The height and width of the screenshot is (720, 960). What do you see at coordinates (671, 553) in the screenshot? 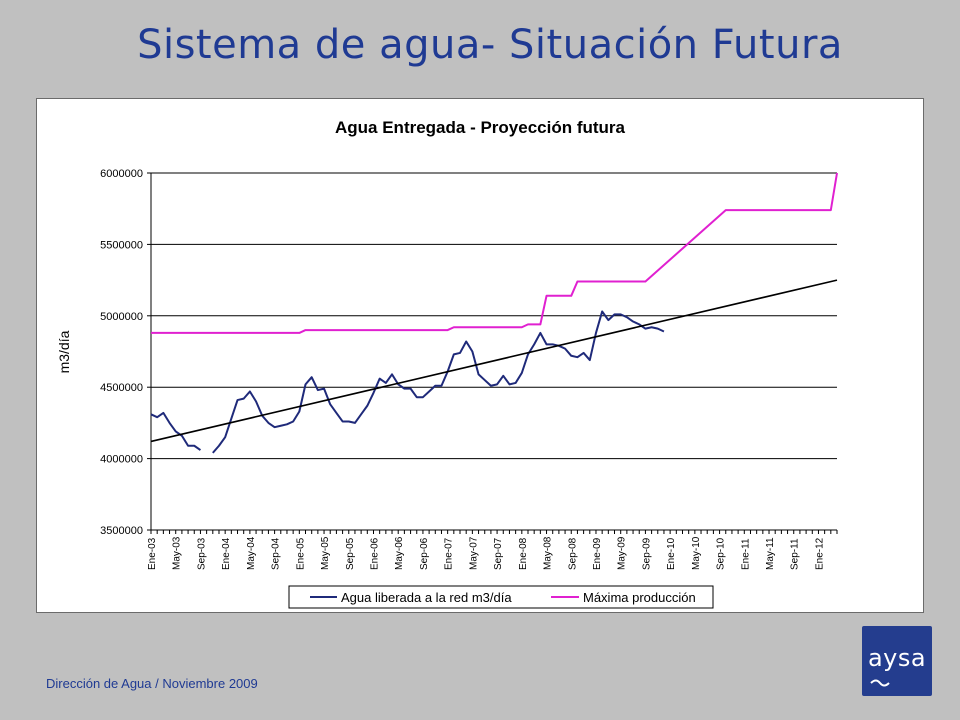
I see `x-tick-label: Ene-10` at bounding box center [671, 553].